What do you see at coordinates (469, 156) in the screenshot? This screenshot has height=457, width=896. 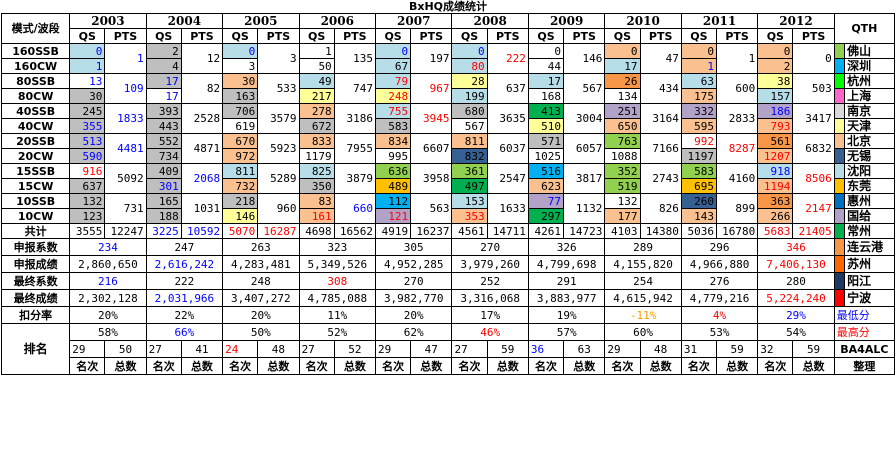 I see `qs-value: 832` at bounding box center [469, 156].